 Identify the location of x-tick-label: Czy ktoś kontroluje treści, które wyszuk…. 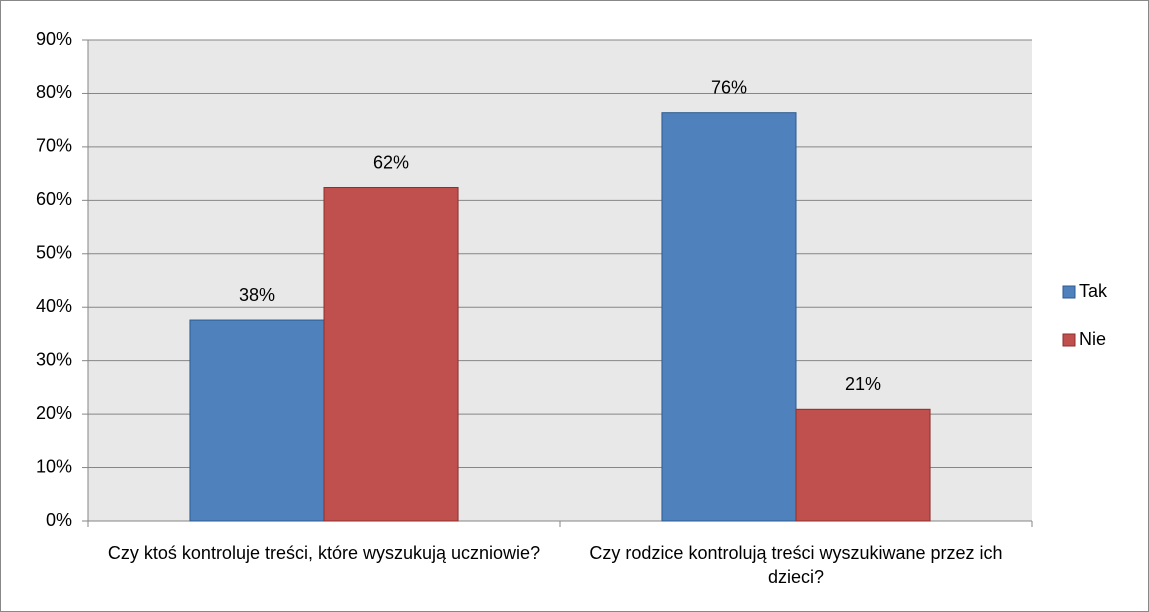
(324, 553).